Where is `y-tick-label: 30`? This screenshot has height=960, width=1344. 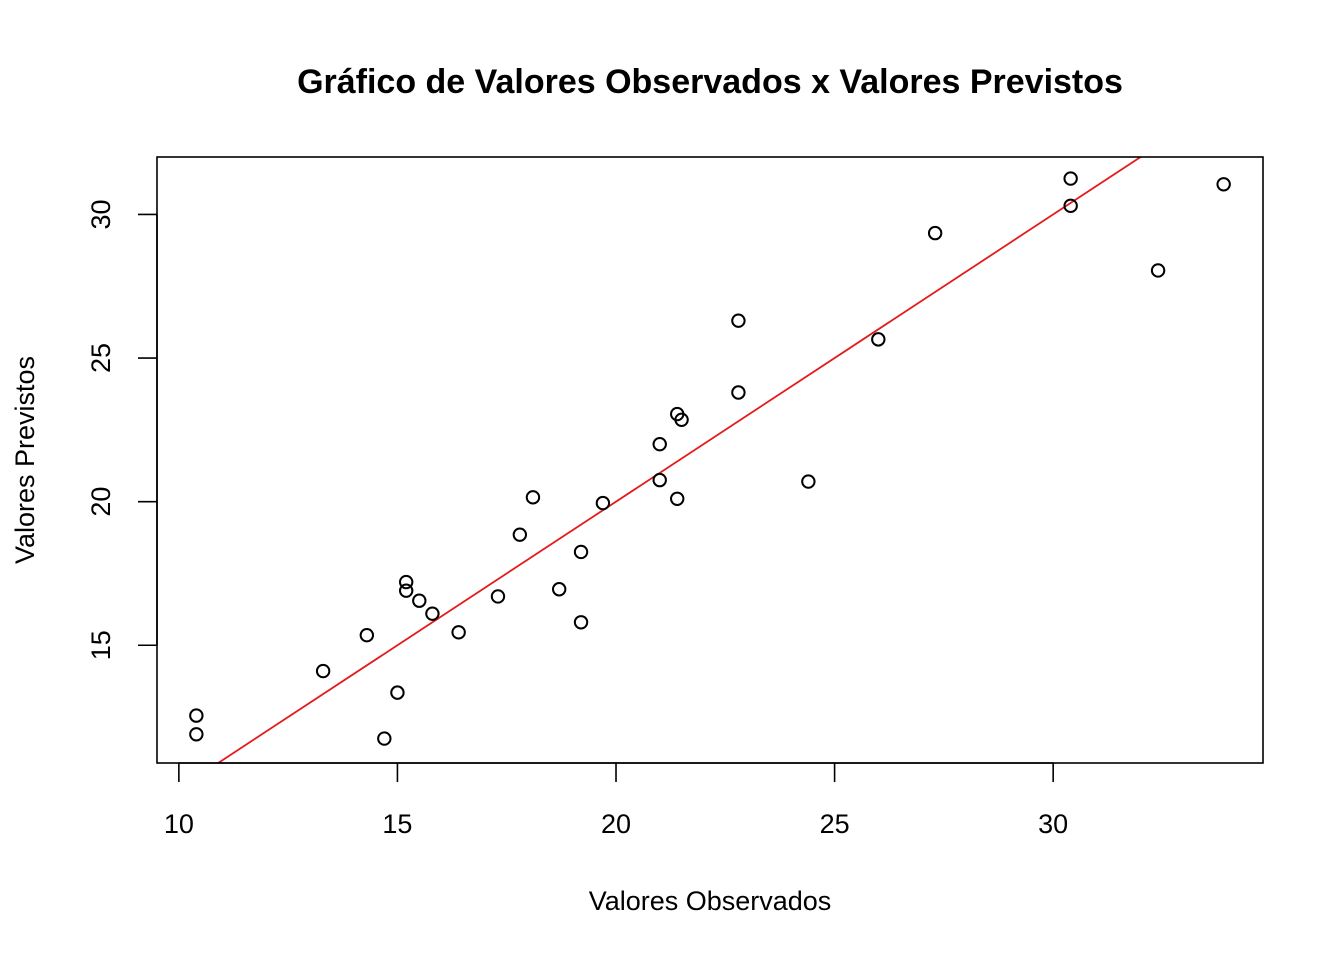 y-tick-label: 30 is located at coordinates (101, 214).